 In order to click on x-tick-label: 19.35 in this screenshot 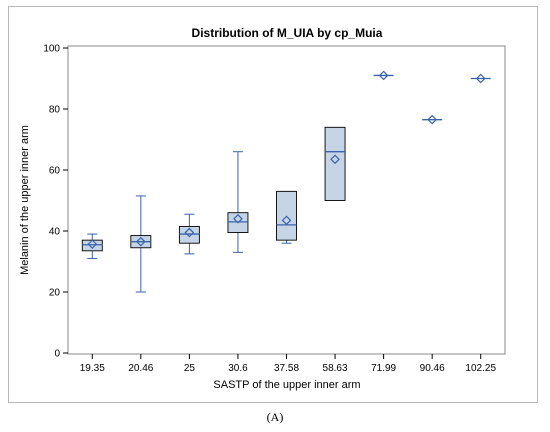, I will do `click(92, 368)`.